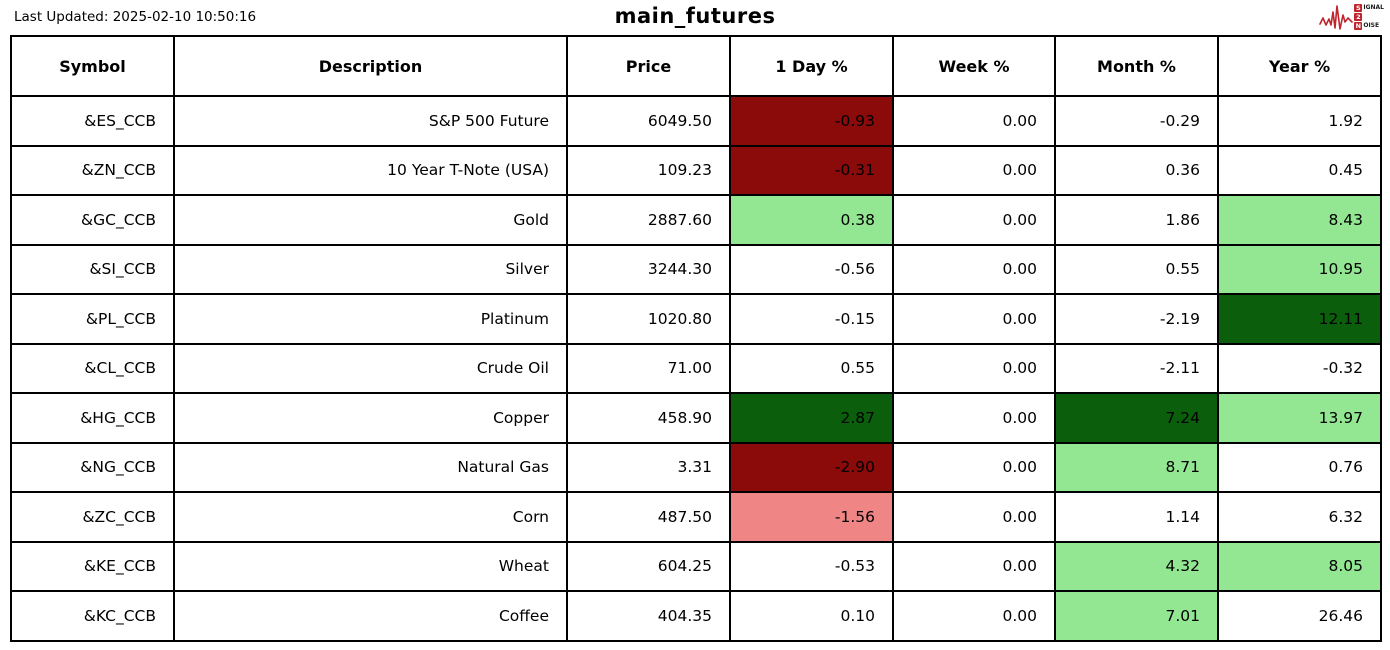 Image resolution: width=1390 pixels, height=650 pixels. What do you see at coordinates (648, 121) in the screenshot?
I see `price-cell: 6049.50` at bounding box center [648, 121].